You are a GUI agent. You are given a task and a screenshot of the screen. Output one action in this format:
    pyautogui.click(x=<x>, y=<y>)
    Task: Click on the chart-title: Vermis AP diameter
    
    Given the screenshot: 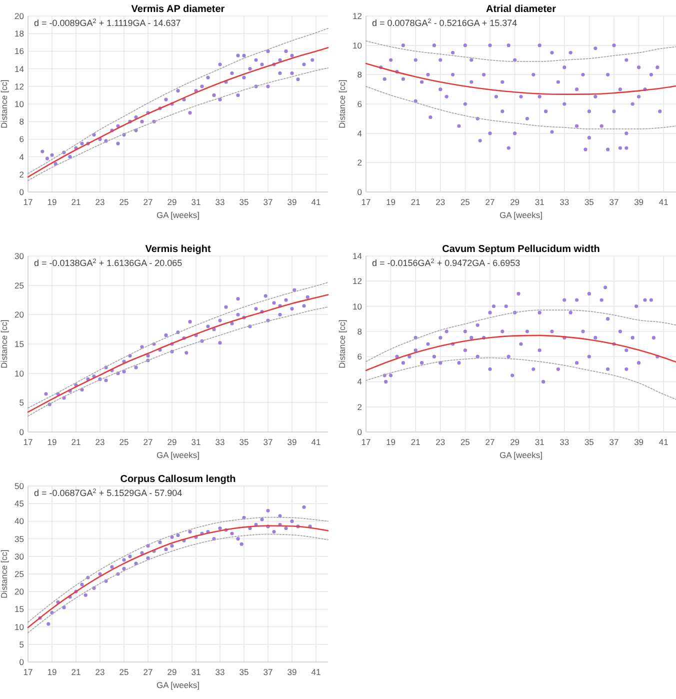 What is the action you would take?
    pyautogui.click(x=178, y=9)
    